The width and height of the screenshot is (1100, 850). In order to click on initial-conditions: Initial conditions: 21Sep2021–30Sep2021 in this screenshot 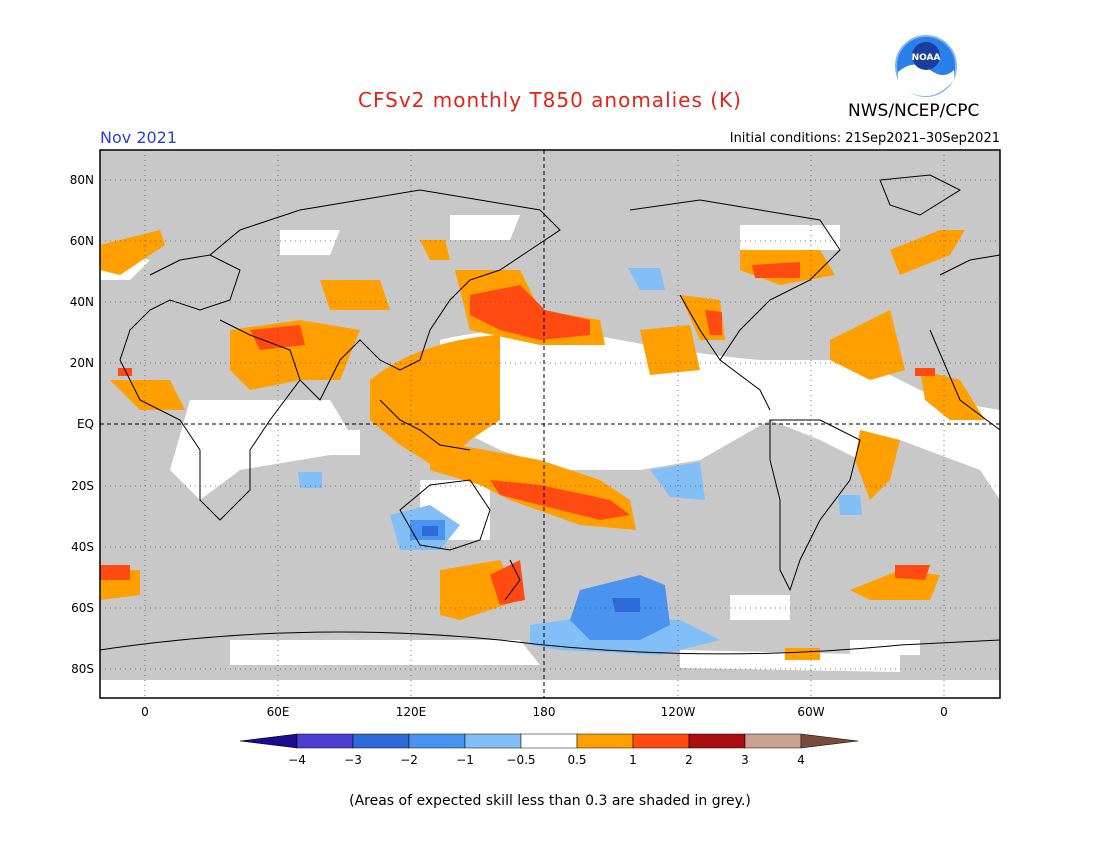, I will do `click(864, 138)`.